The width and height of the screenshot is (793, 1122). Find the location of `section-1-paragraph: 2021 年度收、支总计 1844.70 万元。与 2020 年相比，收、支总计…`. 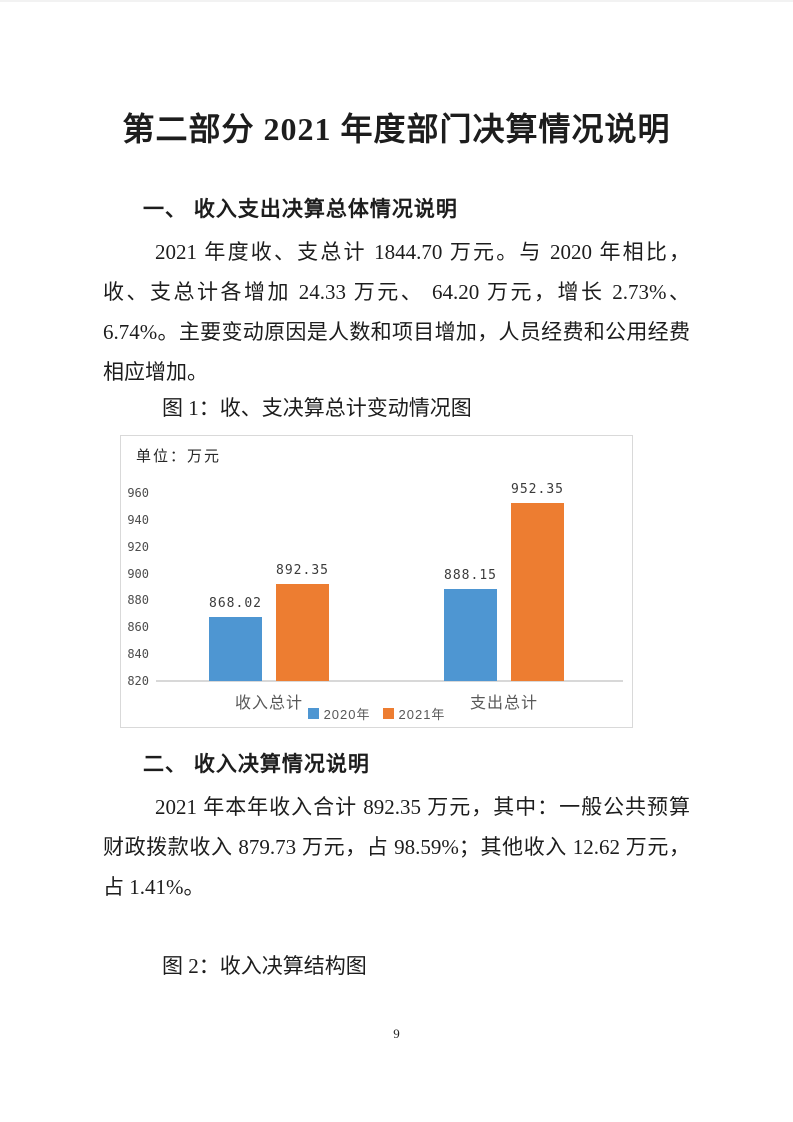

section-1-paragraph: 2021 年度收、支总计 1844.70 万元。与 2020 年相比，收、支总计… is located at coordinates (396, 312).